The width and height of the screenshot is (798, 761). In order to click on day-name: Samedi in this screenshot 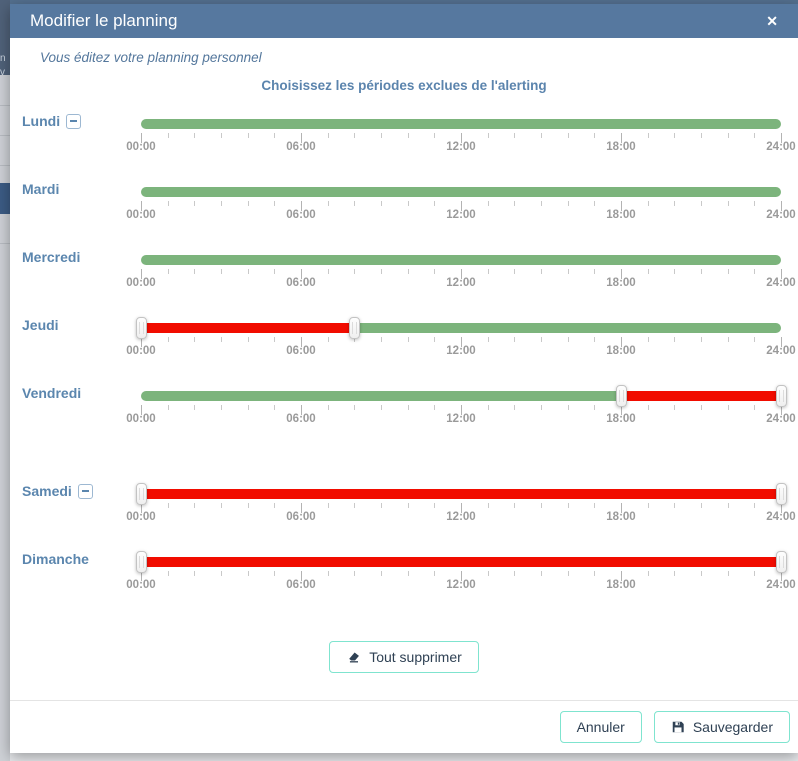, I will do `click(47, 491)`.